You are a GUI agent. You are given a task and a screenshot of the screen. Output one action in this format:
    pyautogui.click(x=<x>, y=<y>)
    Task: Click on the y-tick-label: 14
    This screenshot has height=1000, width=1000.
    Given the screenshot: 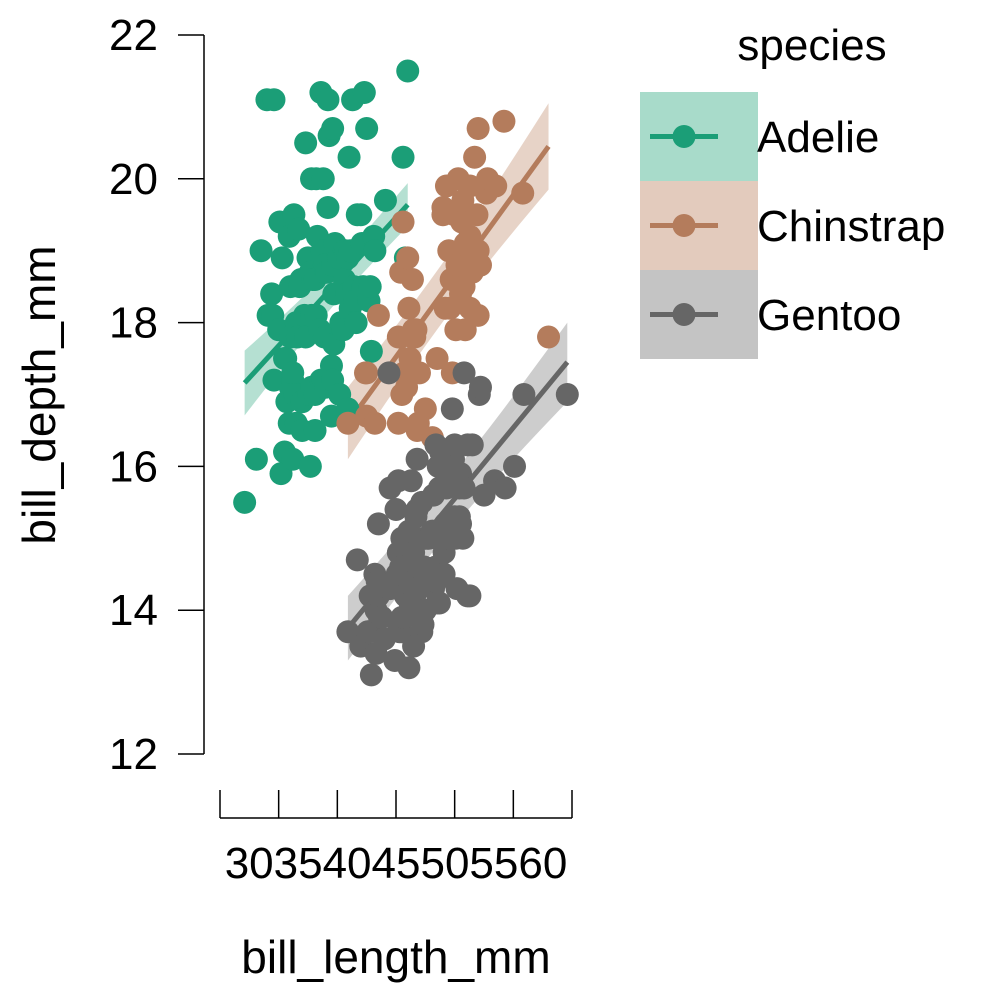 What is the action you would take?
    pyautogui.click(x=133, y=610)
    